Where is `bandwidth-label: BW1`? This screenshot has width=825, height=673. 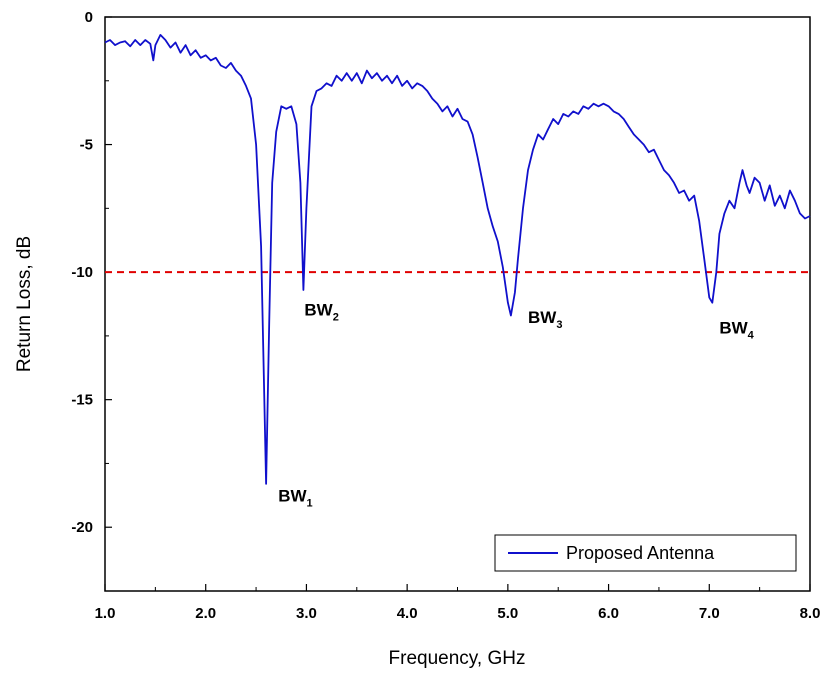
bandwidth-label: BW1 is located at coordinates (295, 498).